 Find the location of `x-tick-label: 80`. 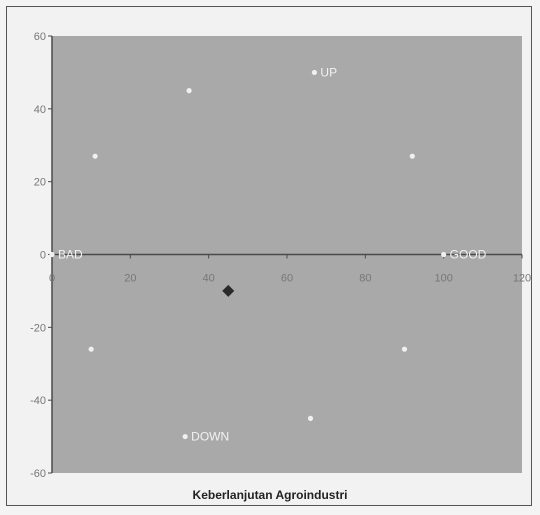

x-tick-label: 80 is located at coordinates (365, 279).